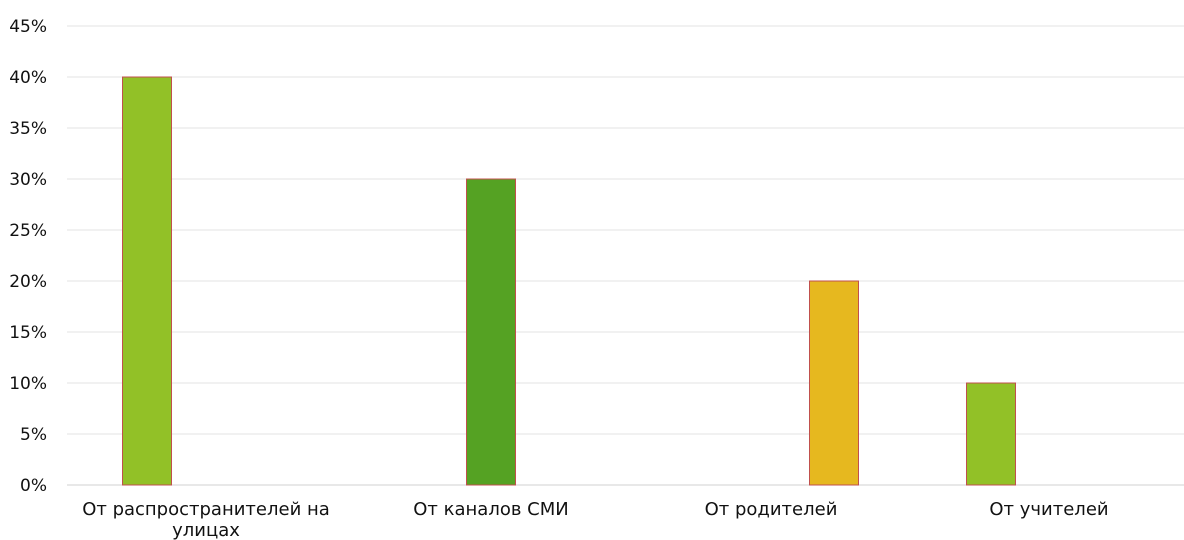  I want to click on y-tick-label: 30%, so click(28, 180).